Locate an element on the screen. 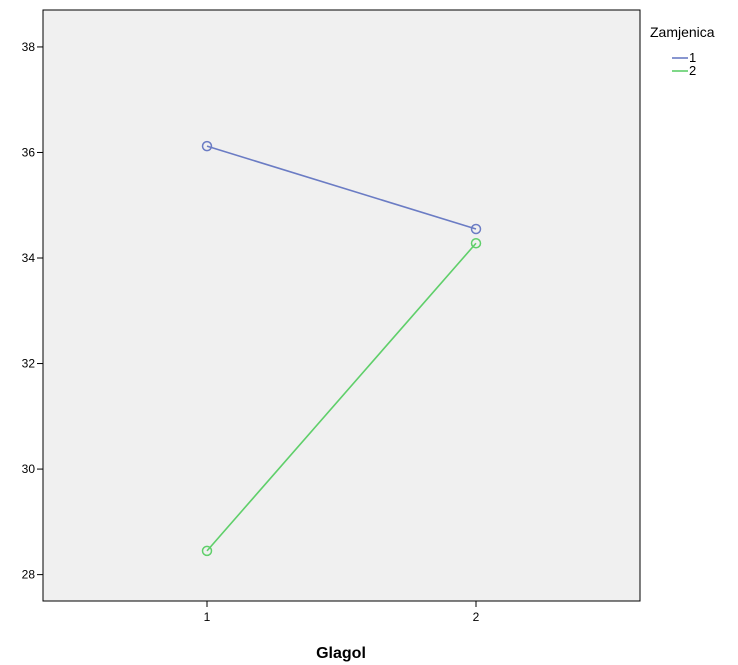  y-tick-label: 32 is located at coordinates (29, 364).